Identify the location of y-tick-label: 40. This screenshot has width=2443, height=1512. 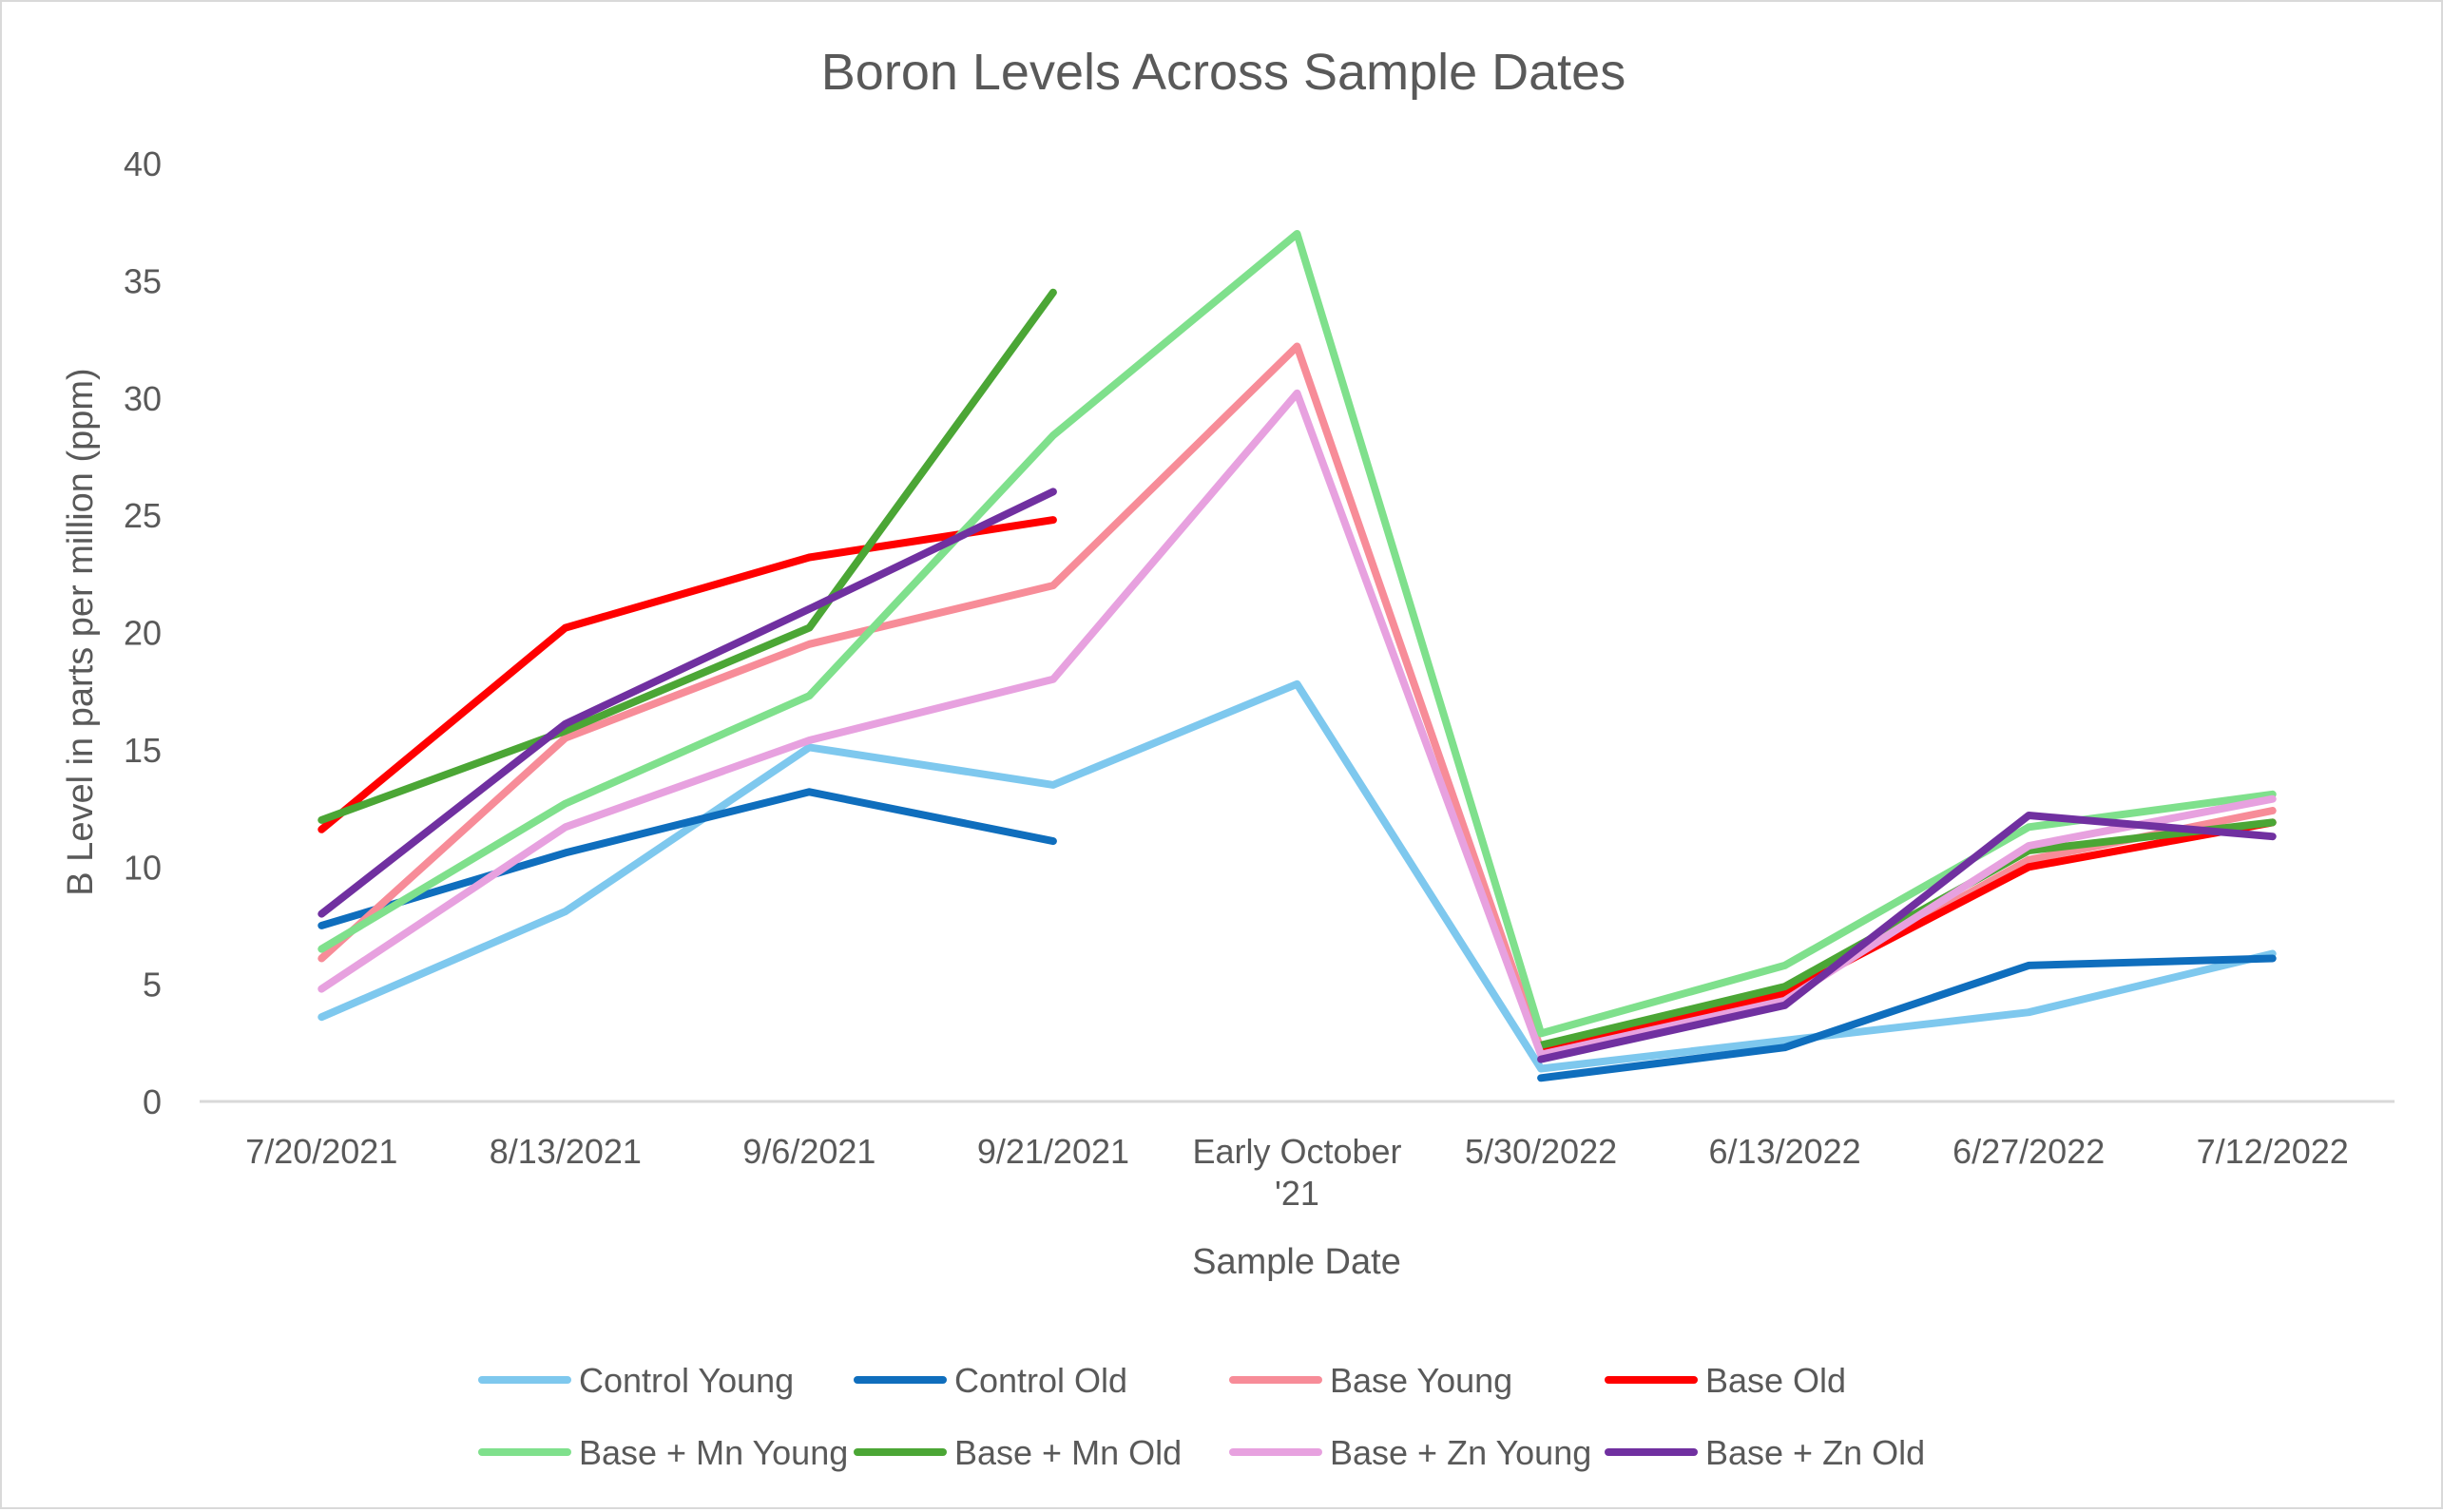
(143, 163).